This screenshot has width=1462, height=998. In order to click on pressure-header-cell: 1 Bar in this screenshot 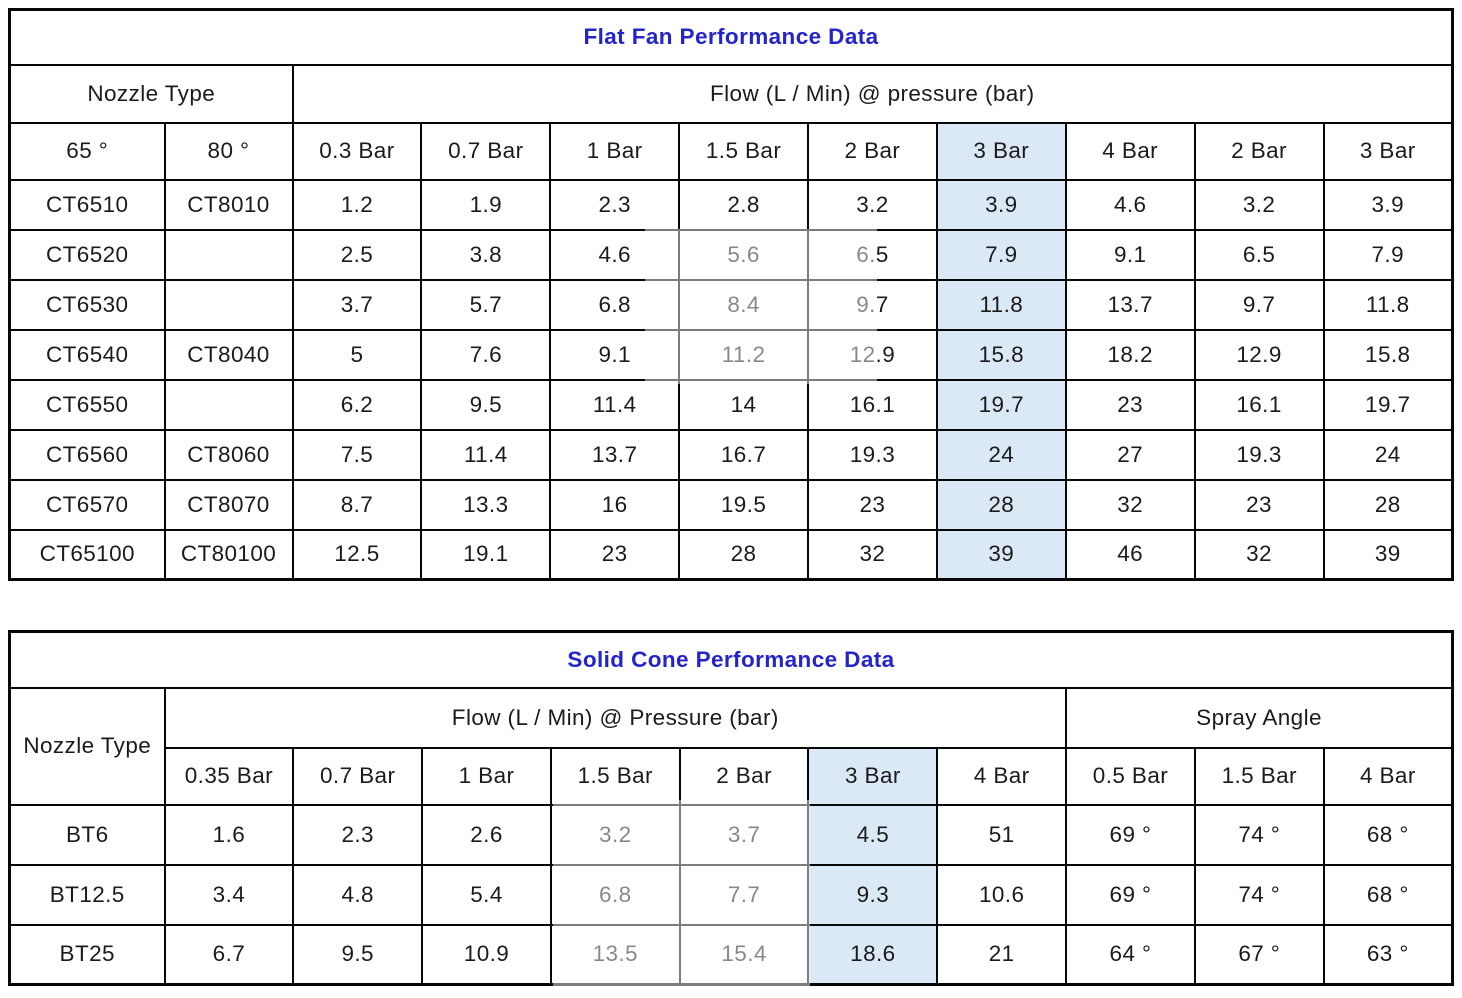, I will do `click(615, 151)`.